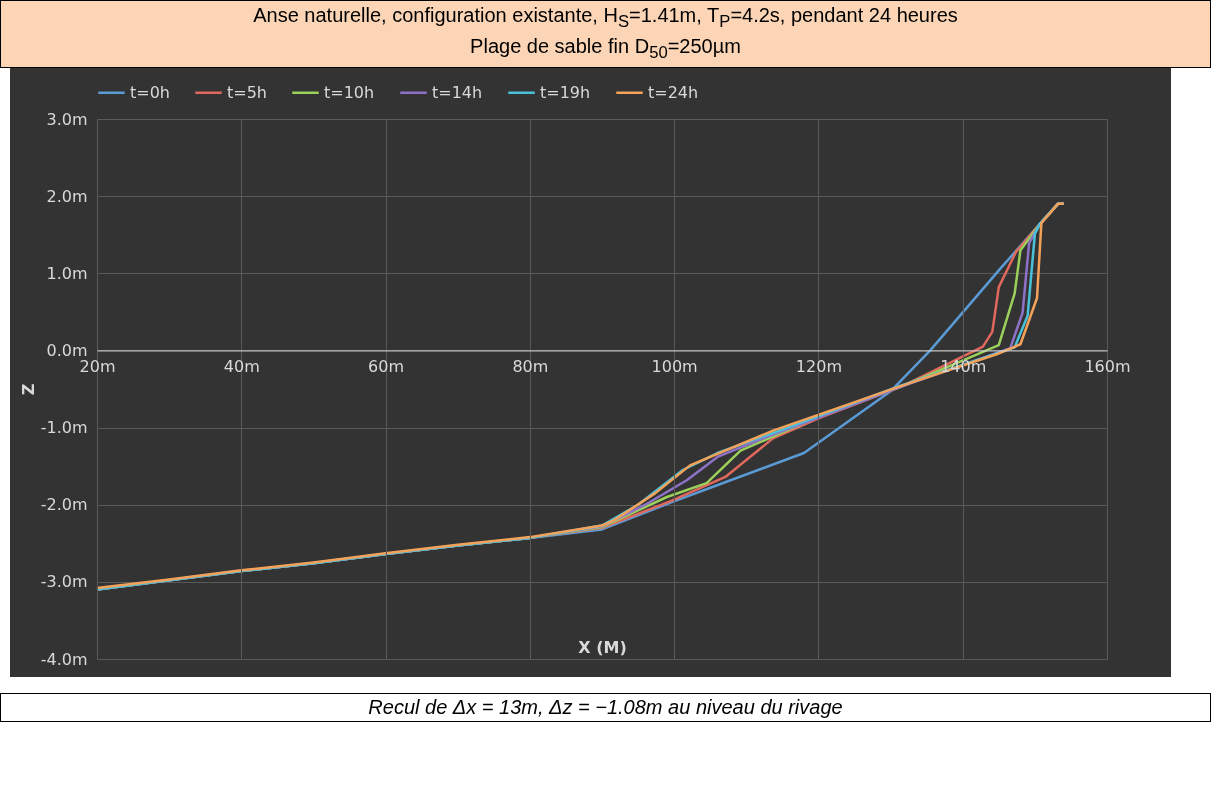 The width and height of the screenshot is (1213, 789). Describe the element at coordinates (530, 366) in the screenshot. I see `x-tick-label: 80m` at that location.